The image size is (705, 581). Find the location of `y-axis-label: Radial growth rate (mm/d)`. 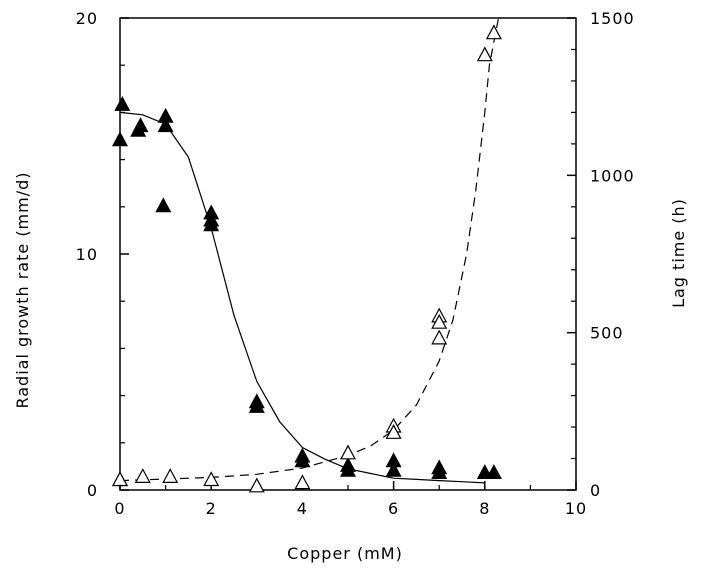

y-axis-label: Radial growth rate (mm/d) is located at coordinates (22, 289).